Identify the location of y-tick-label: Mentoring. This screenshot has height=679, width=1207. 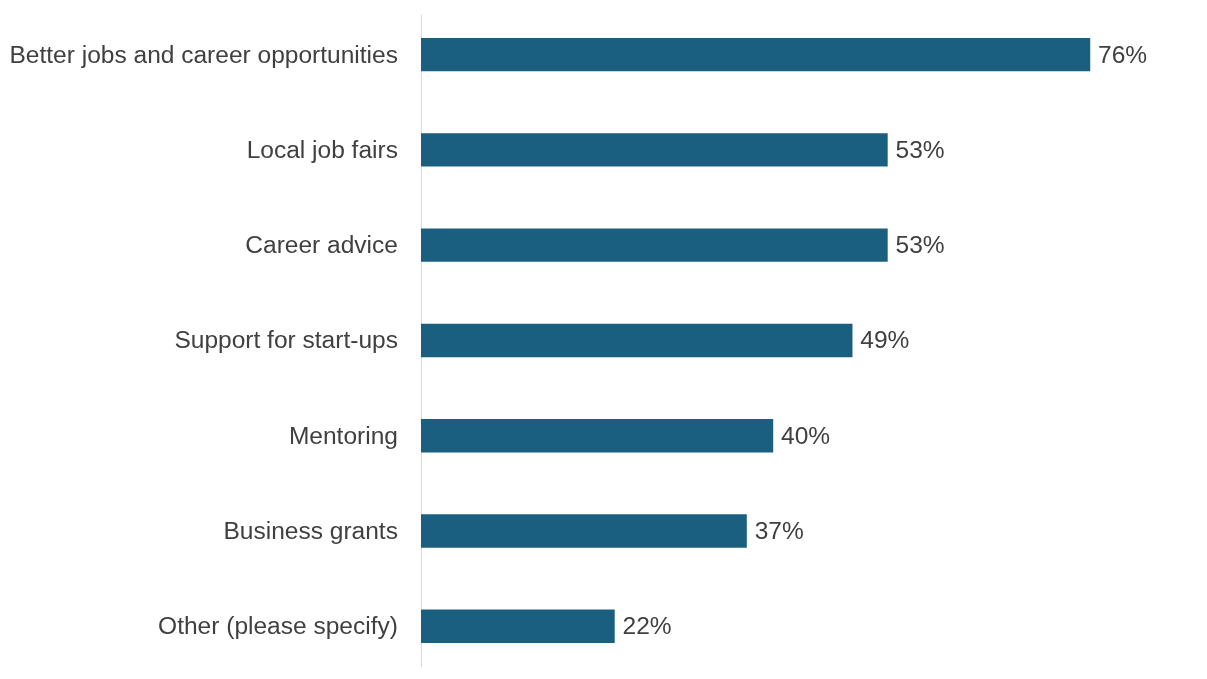
(343, 435).